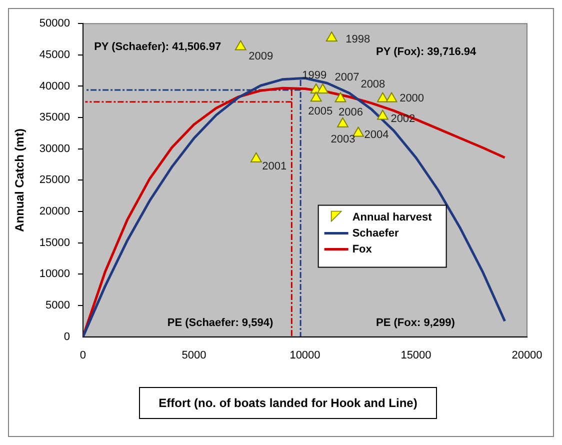 This screenshot has width=562, height=445. I want to click on x-tick-label: 10000, so click(305, 355).